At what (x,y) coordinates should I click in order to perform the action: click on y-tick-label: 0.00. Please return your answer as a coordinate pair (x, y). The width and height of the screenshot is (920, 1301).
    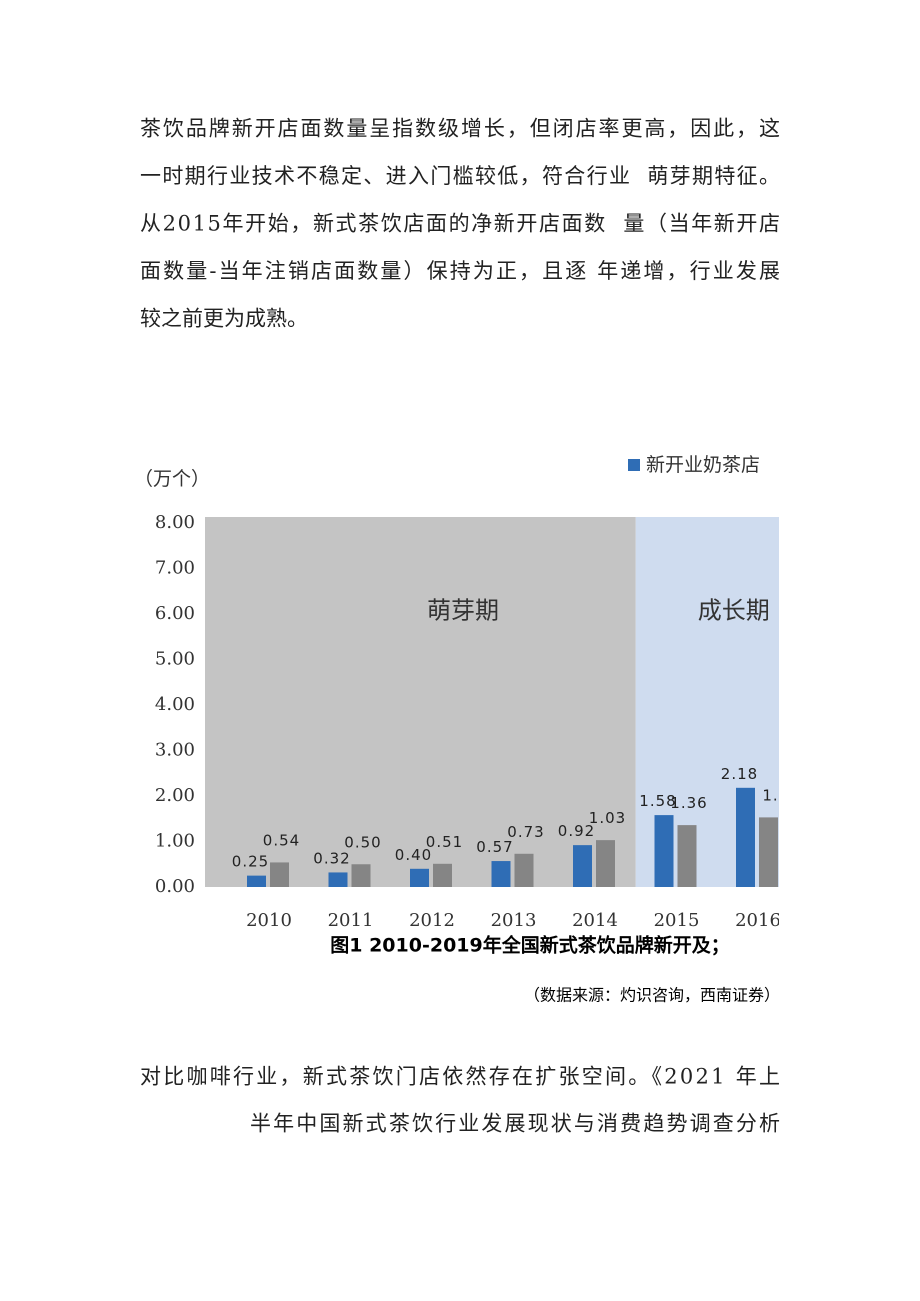
    Looking at the image, I should click on (175, 886).